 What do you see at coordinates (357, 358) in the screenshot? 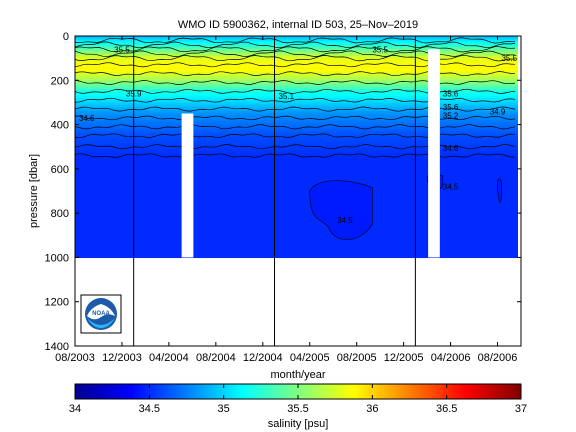
I see `x-tick-label: 08/2005` at bounding box center [357, 358].